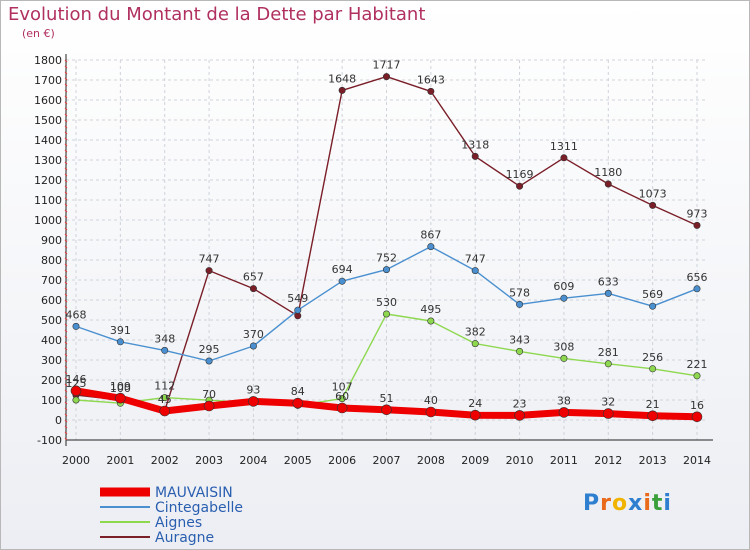  What do you see at coordinates (209, 259) in the screenshot?
I see `data-label: 747` at bounding box center [209, 259].